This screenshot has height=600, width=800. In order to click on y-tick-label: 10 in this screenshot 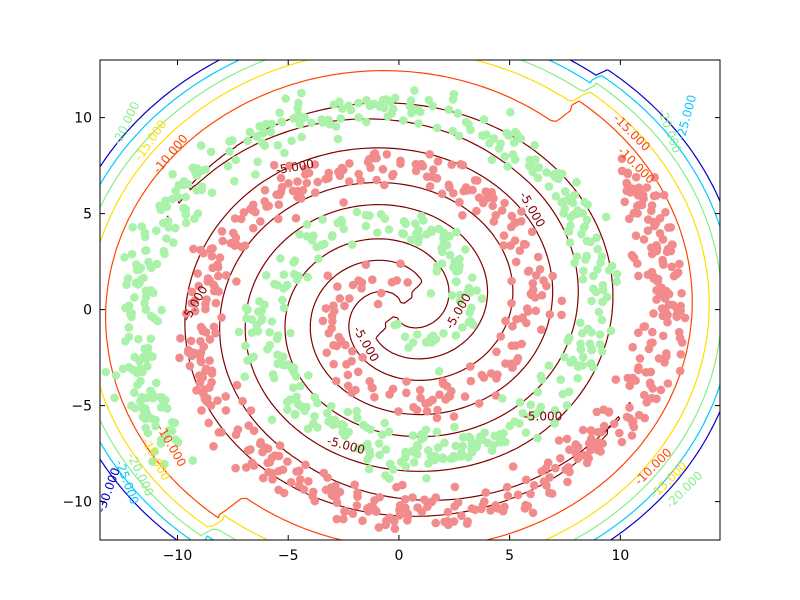, I will do `click(83, 119)`.